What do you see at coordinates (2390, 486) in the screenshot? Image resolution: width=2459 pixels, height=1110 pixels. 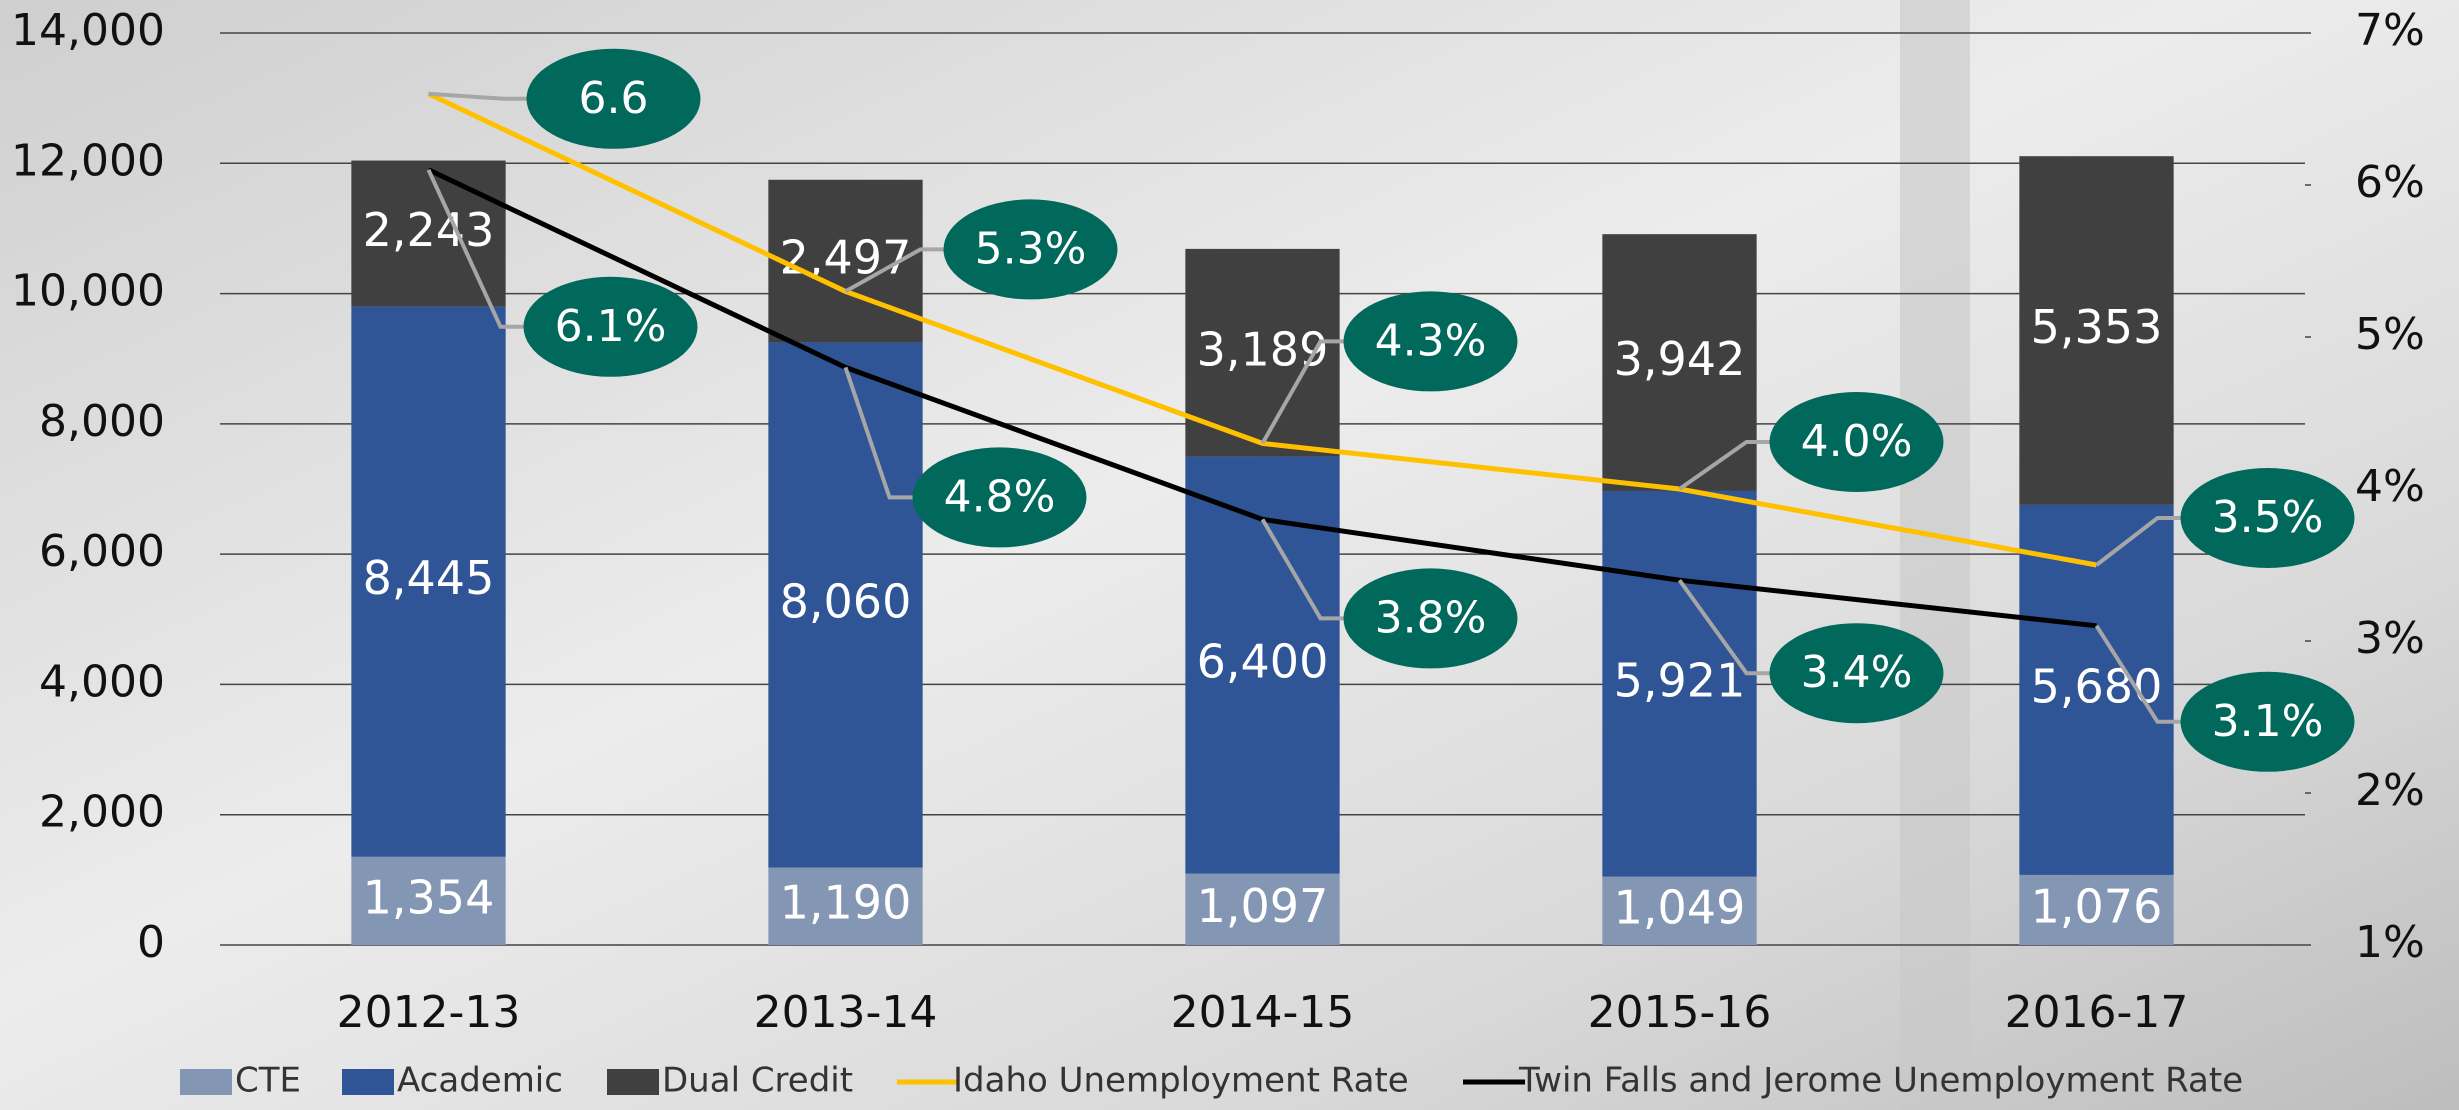 I see `y2-tick-label: 4%` at bounding box center [2390, 486].